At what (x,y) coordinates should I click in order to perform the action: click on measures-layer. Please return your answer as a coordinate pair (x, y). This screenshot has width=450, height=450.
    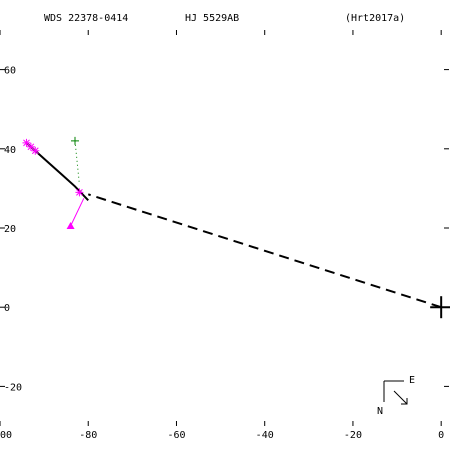
    Looking at the image, I should click on (53, 183).